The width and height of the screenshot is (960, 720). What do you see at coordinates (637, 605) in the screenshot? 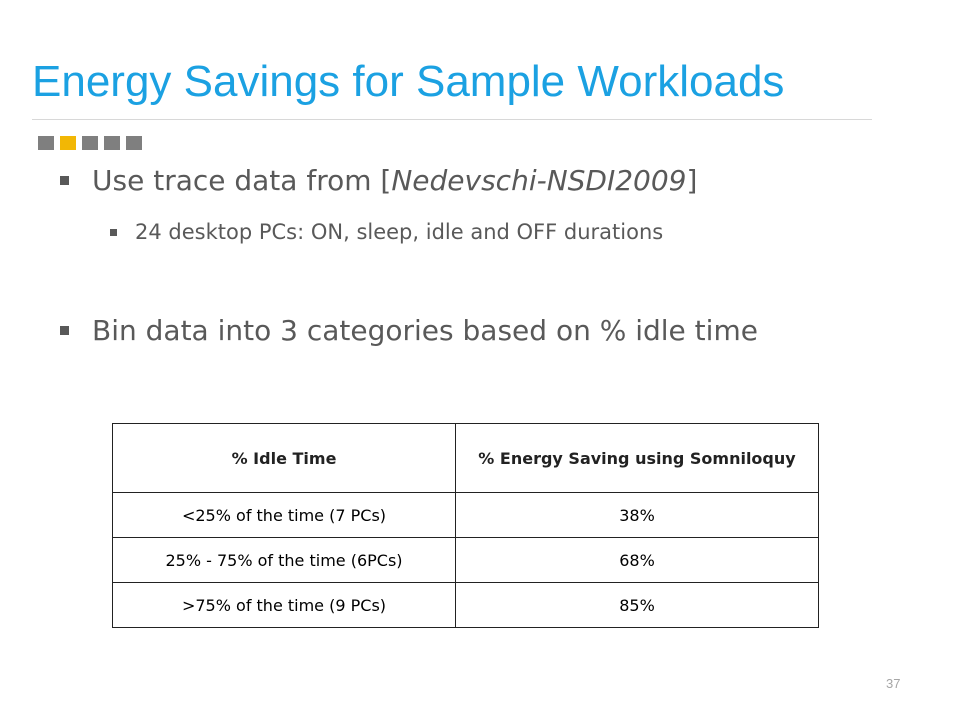
I see `table-cell: 85%` at bounding box center [637, 605].